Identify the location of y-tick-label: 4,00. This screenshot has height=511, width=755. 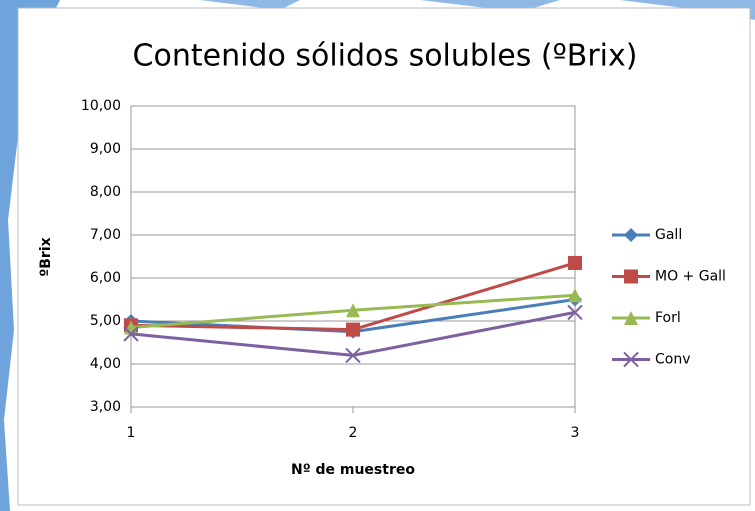
(105, 364).